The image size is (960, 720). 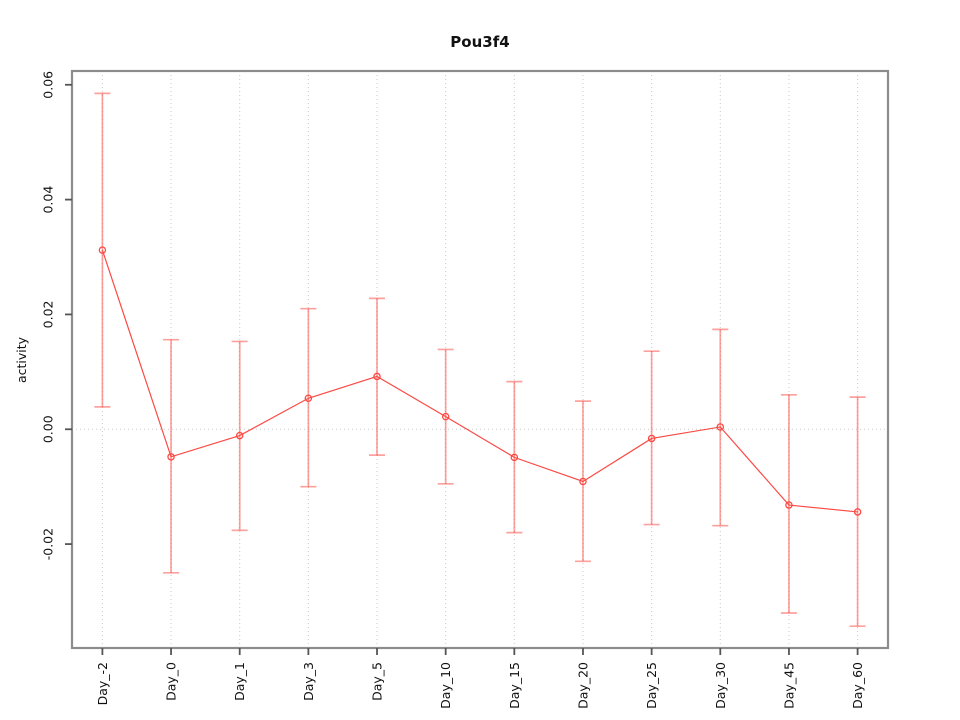 I want to click on x-tick-label: Day_10, so click(x=445, y=685).